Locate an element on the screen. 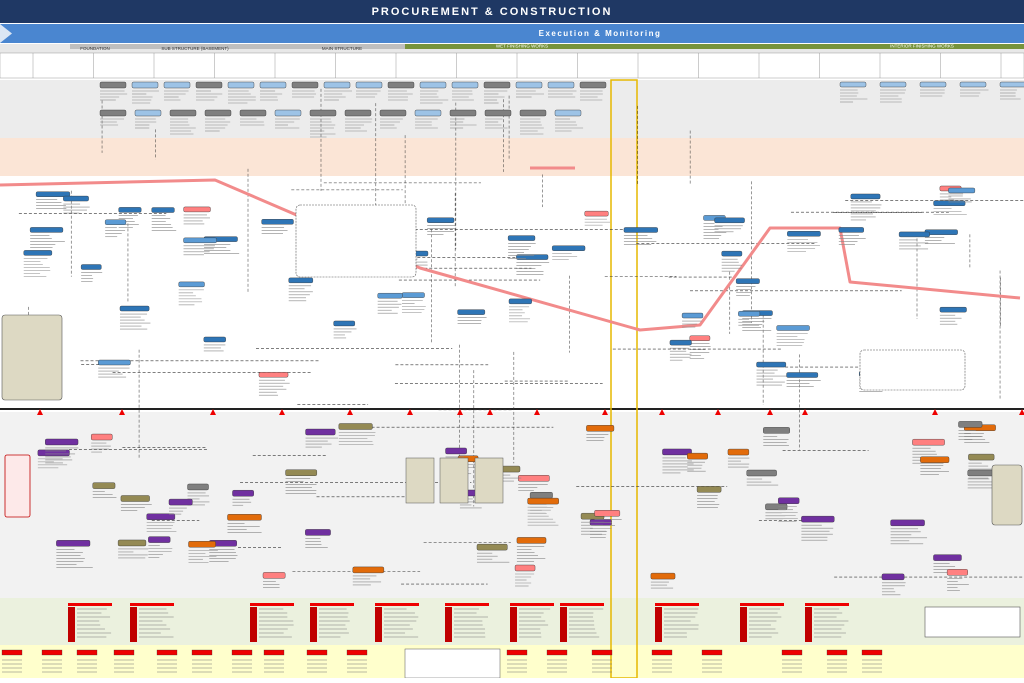  phase-label: MAIN STRUCTURE is located at coordinates (342, 48).